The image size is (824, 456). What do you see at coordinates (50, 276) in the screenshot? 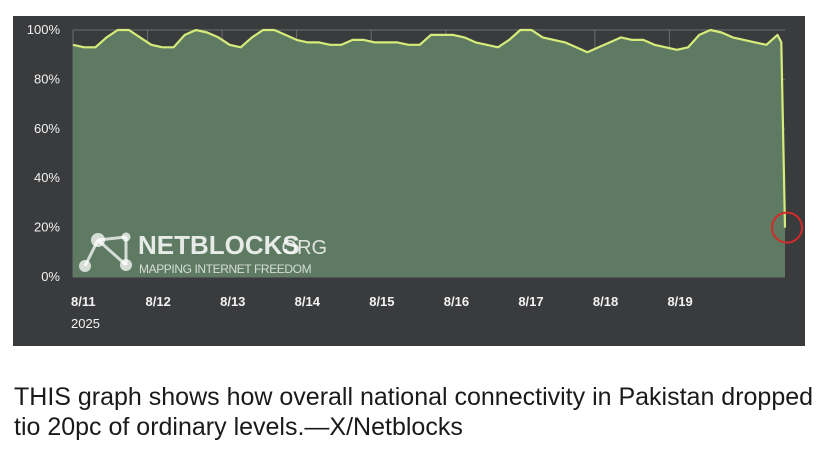
I see `y-tick-label: 0%` at bounding box center [50, 276].